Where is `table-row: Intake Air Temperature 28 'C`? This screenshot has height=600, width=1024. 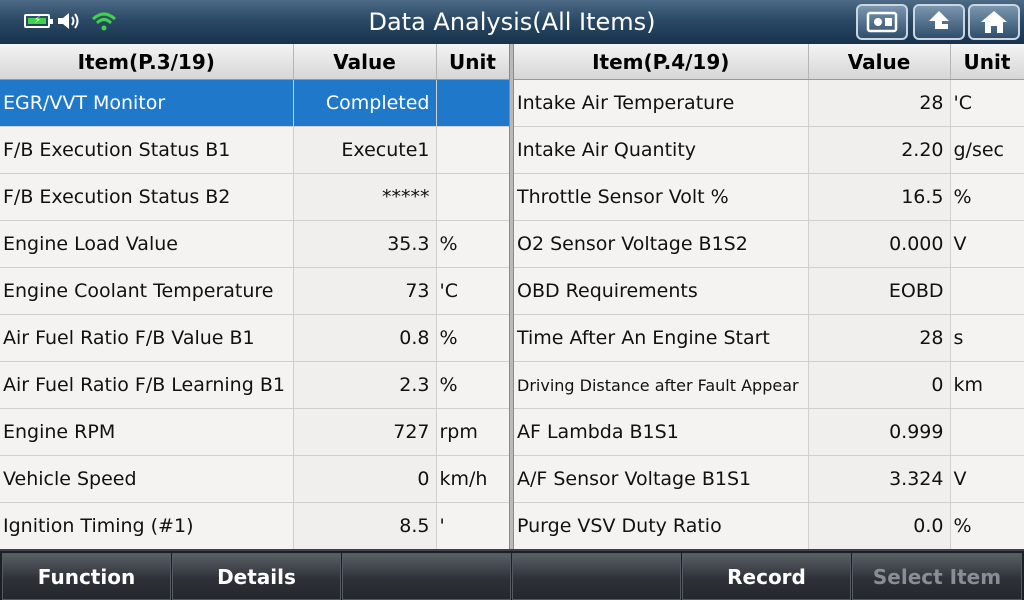 table-row: Intake Air Temperature 28 'C is located at coordinates (769, 103).